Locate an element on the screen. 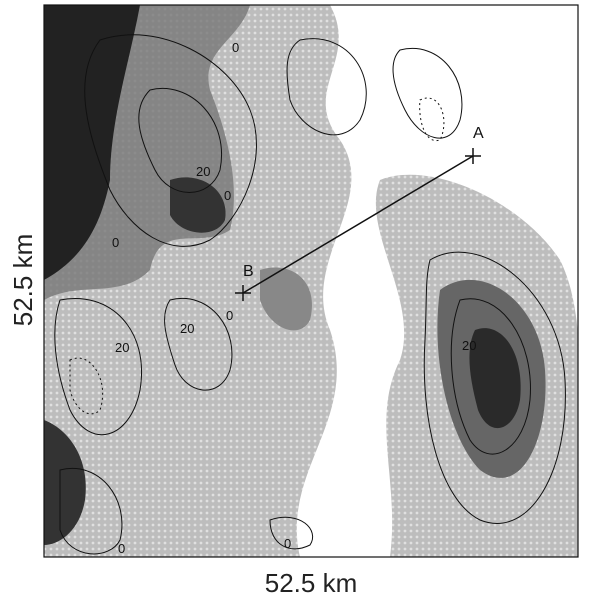  point-label: A is located at coordinates (478, 133).